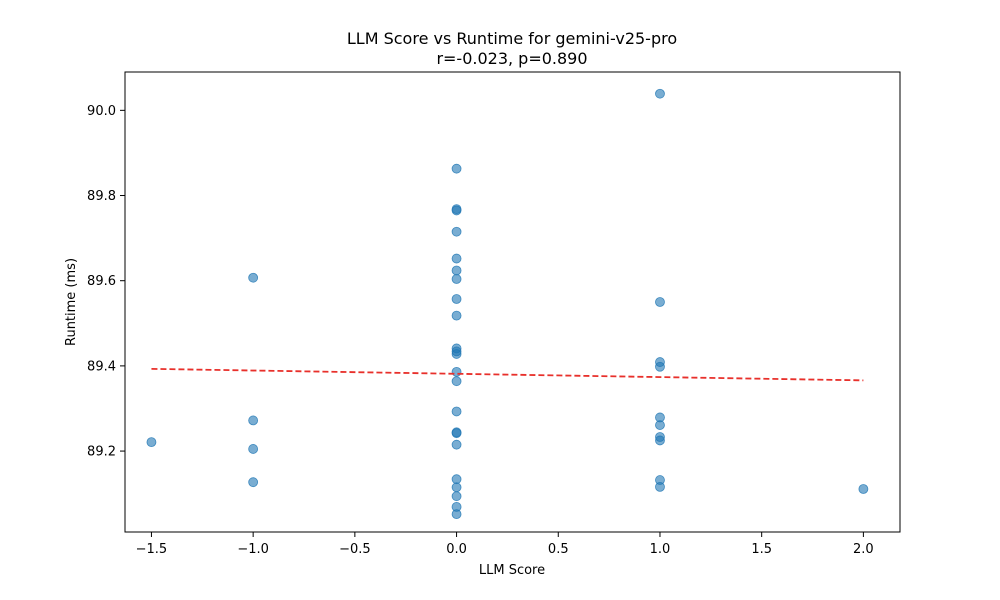  Describe the element at coordinates (512, 570) in the screenshot. I see `x-axis-label: LLM Score` at that location.